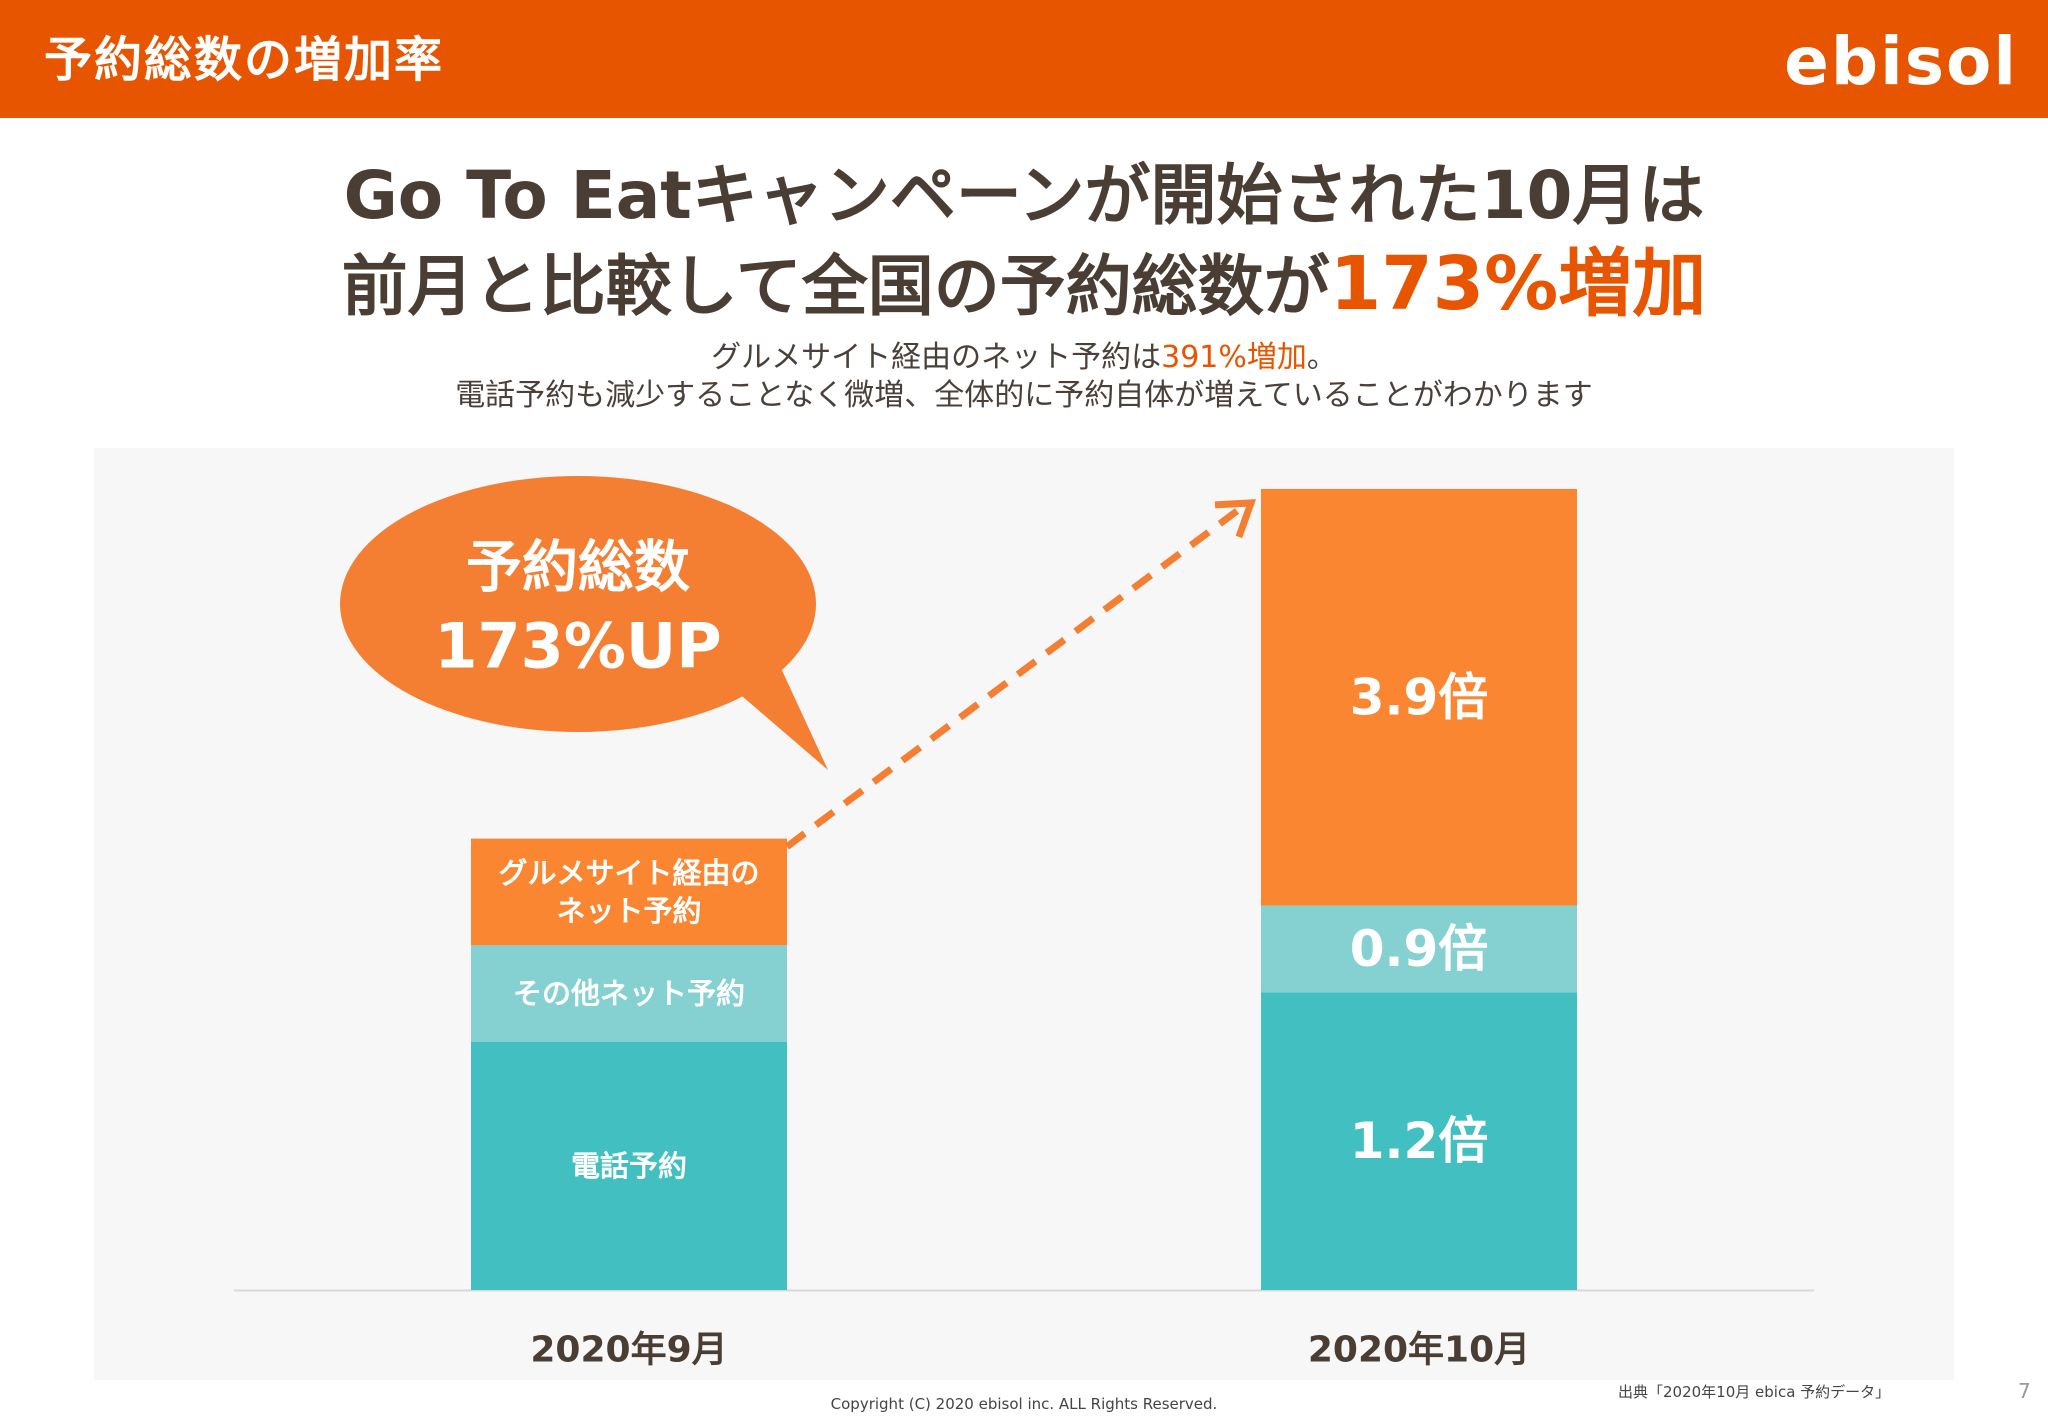  What do you see at coordinates (244, 60) in the screenshot?
I see `page-title: 予約総数の増加率` at bounding box center [244, 60].